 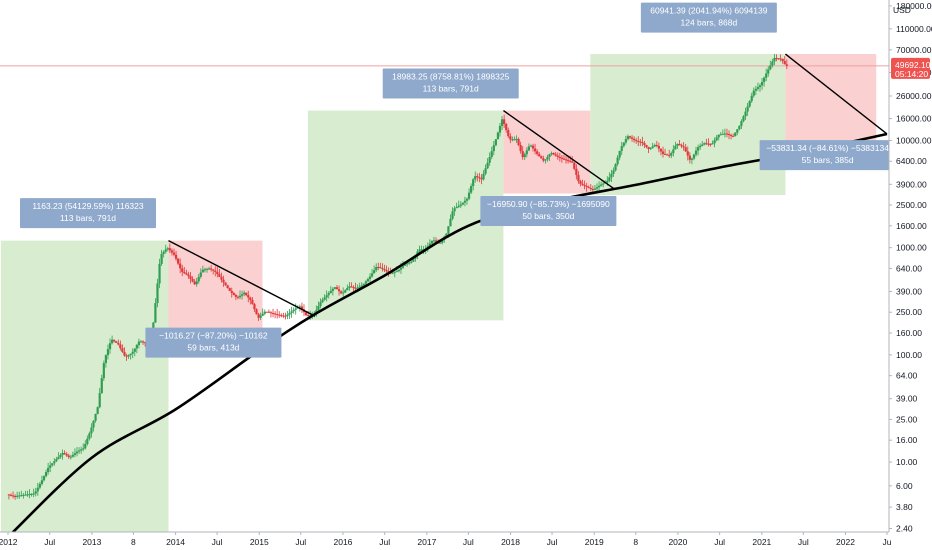 I want to click on x-tick-label-14: 2019, so click(x=594, y=542).